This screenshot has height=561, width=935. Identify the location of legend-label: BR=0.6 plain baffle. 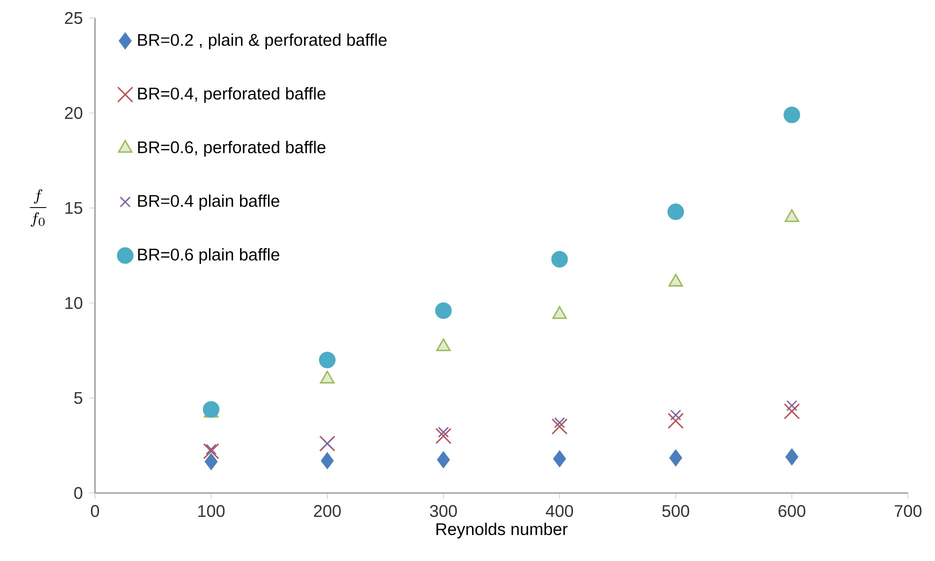
(209, 256).